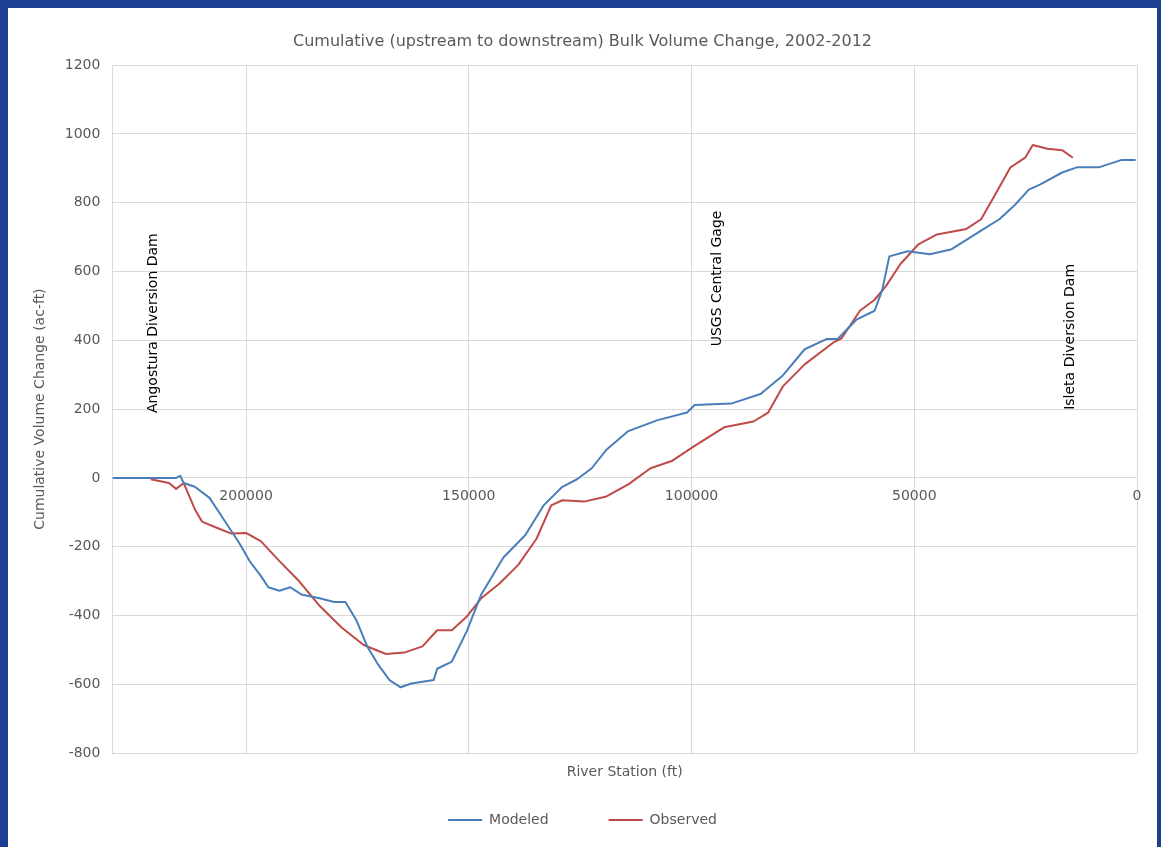  What do you see at coordinates (683, 818) in the screenshot?
I see `legend-label: Observed` at bounding box center [683, 818].